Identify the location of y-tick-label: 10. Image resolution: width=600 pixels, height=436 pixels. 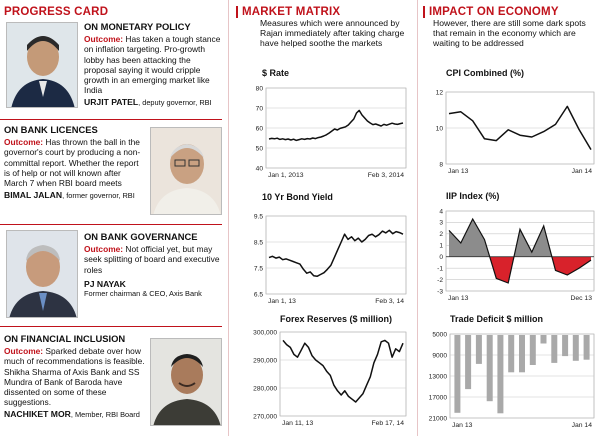
(440, 128).